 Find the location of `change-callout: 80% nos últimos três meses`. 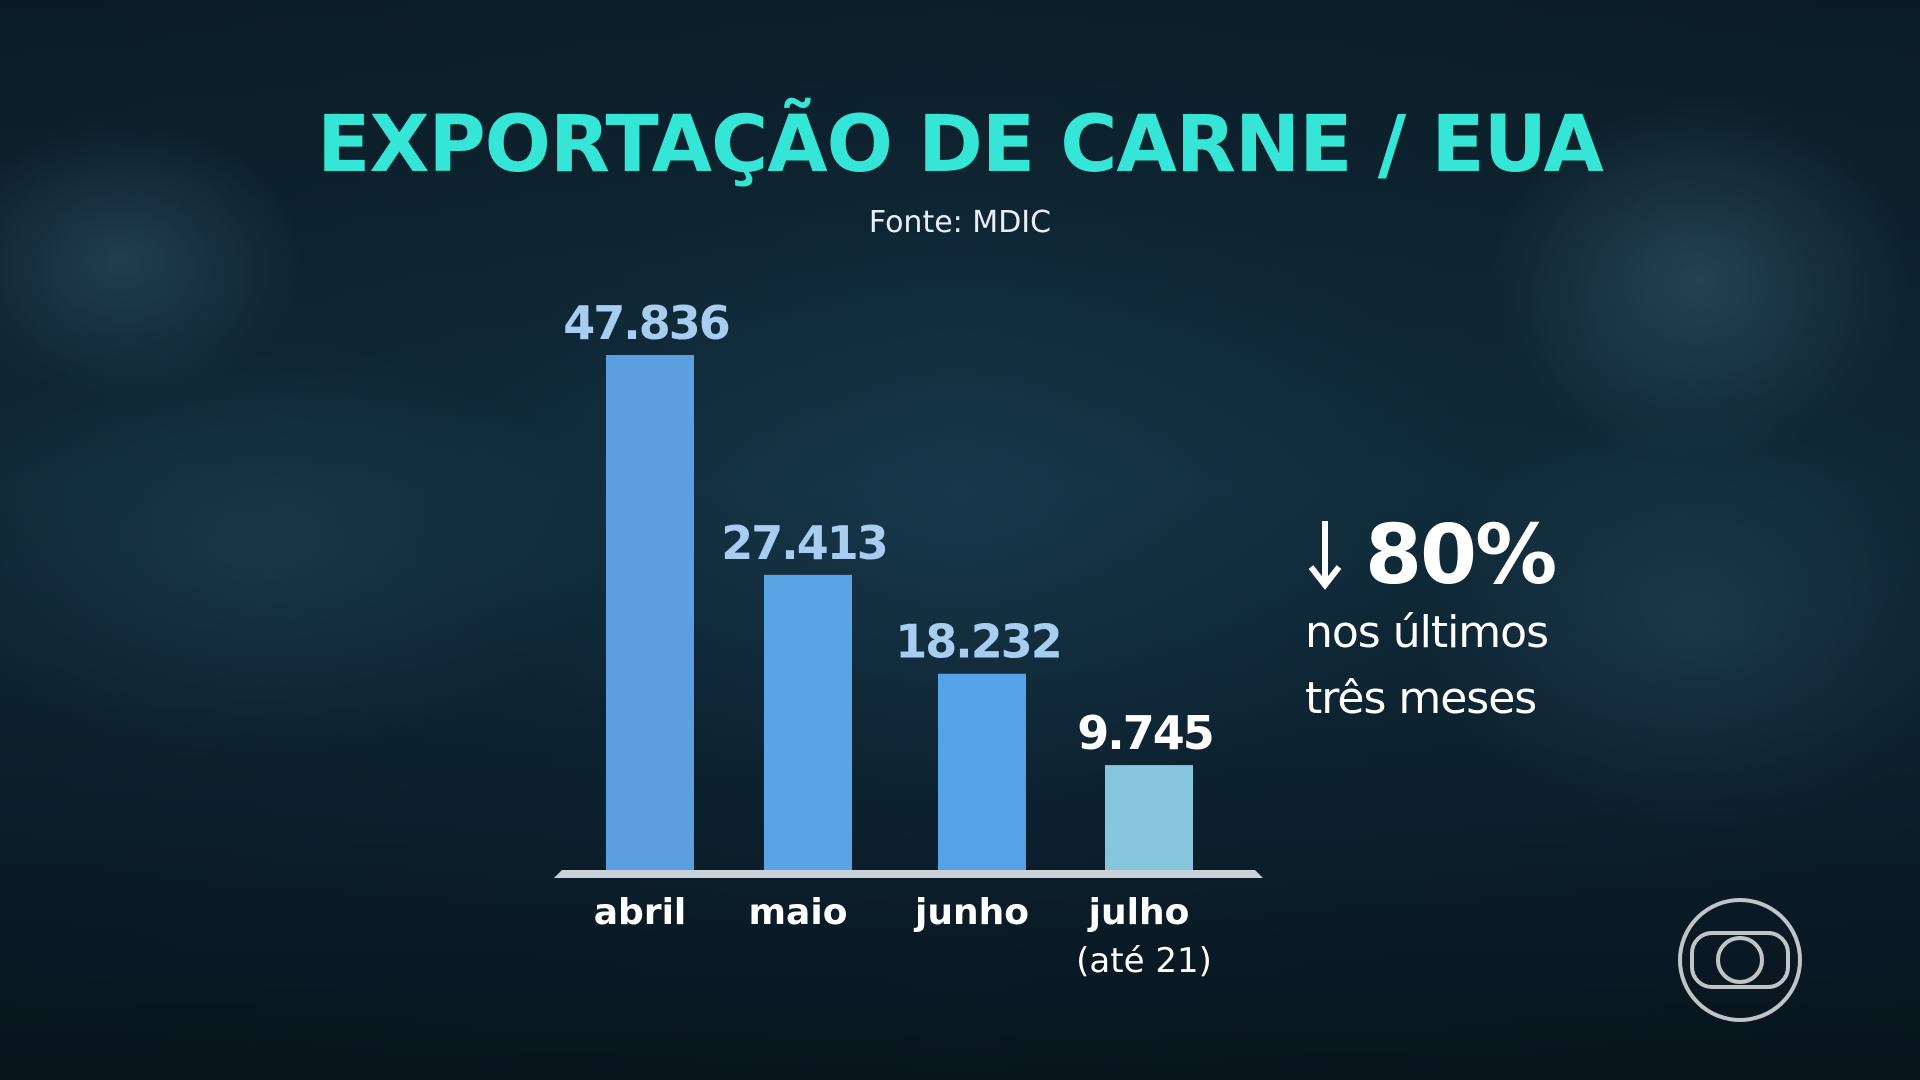

change-callout: 80% nos últimos três meses is located at coordinates (1485, 619).